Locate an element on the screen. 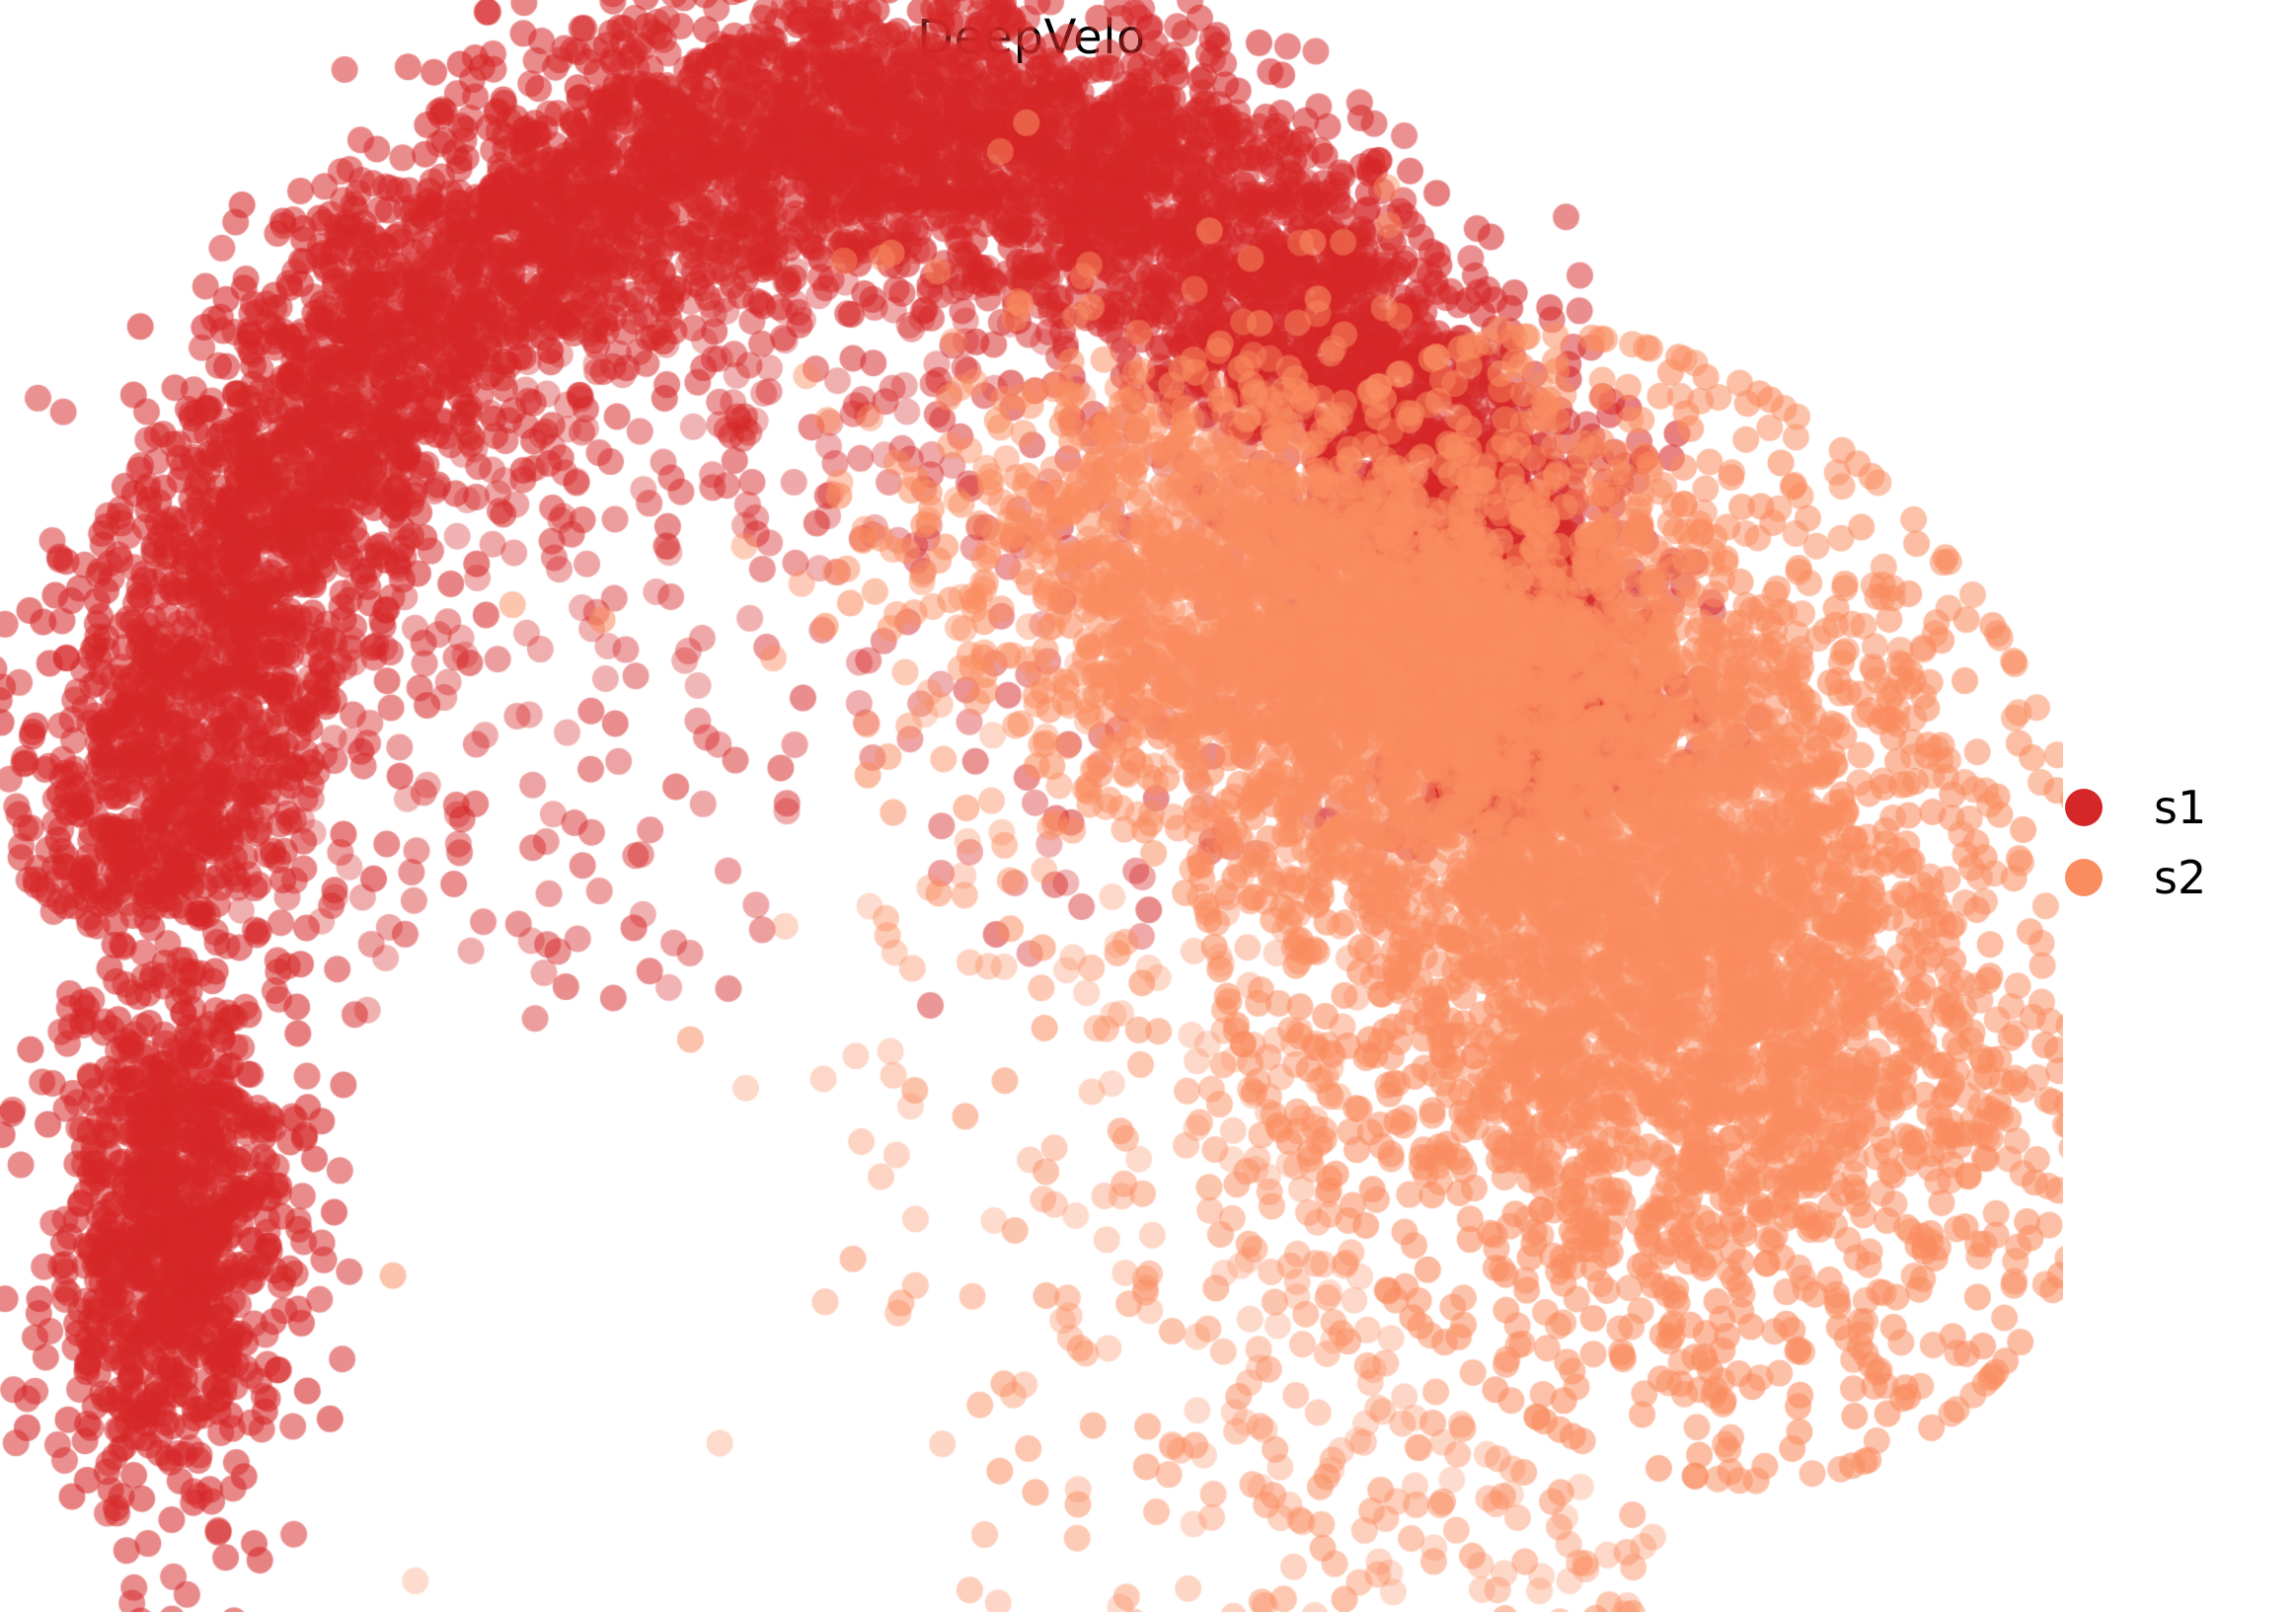 The image size is (2296, 1612). legend-marker-icon-s2 is located at coordinates (2084, 877).